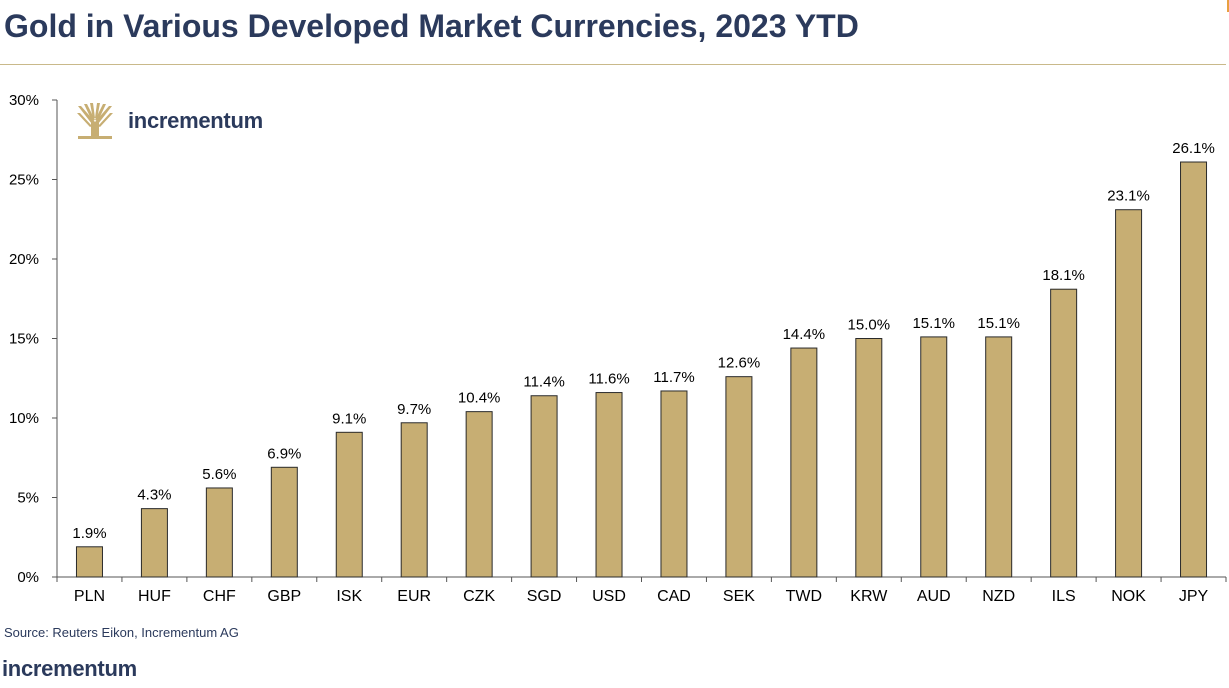 Image resolution: width=1229 pixels, height=688 pixels. Describe the element at coordinates (739, 477) in the screenshot. I see `bar-sek` at that location.